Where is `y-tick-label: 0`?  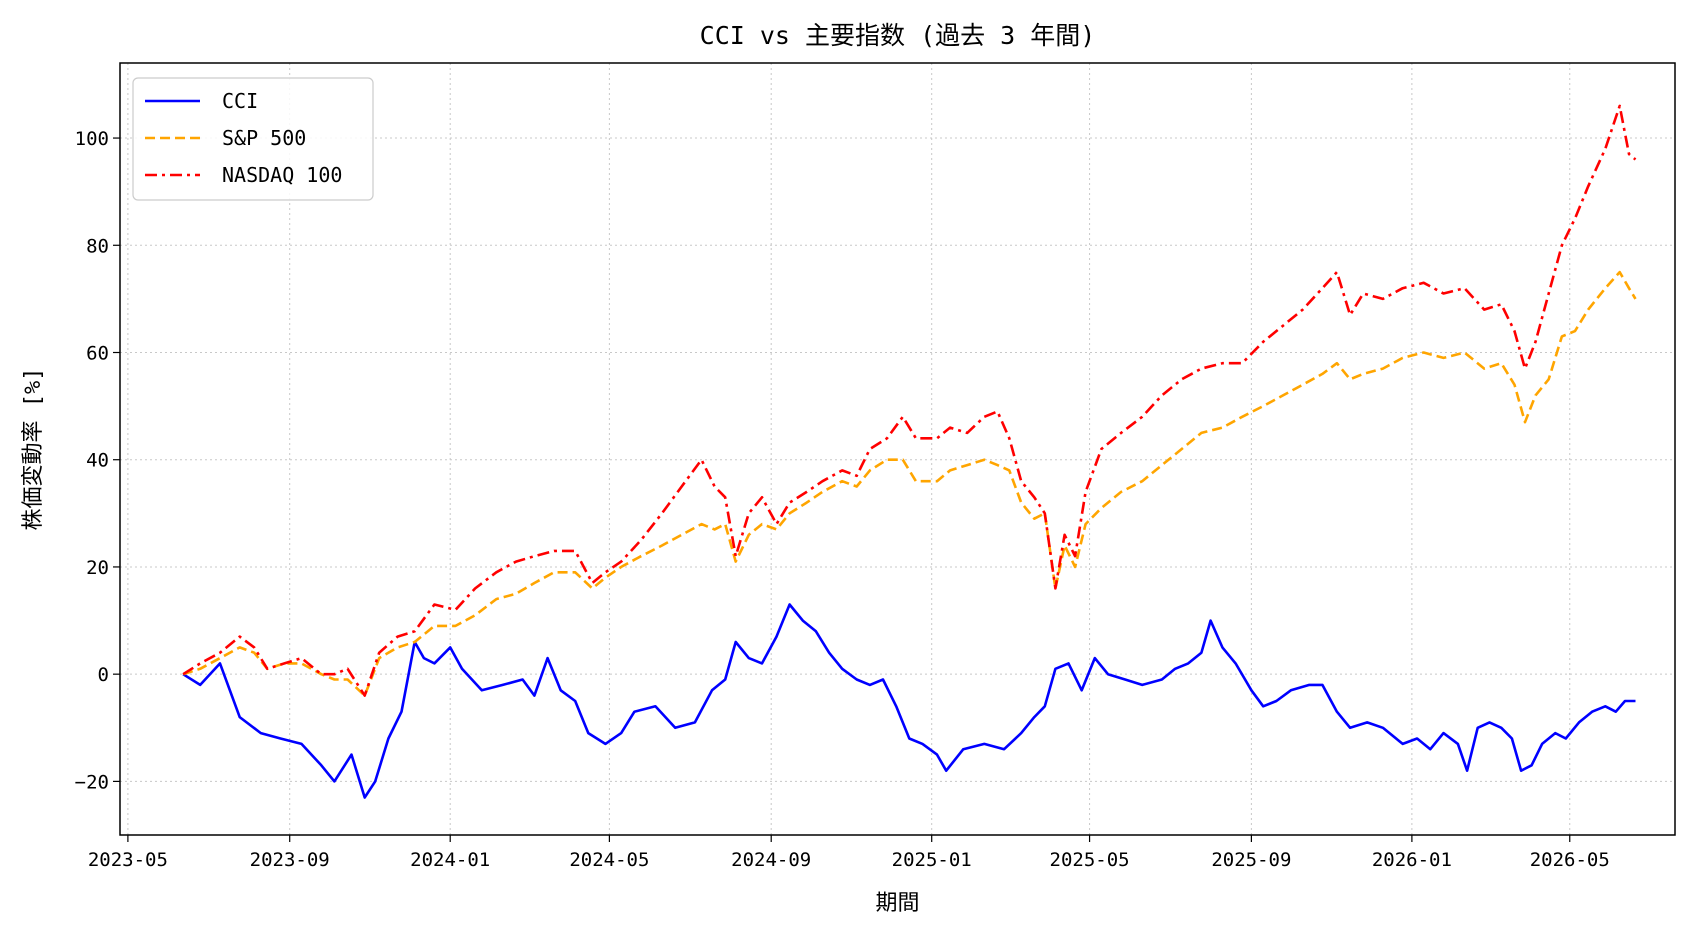 y-tick-label: 0 is located at coordinates (103, 675).